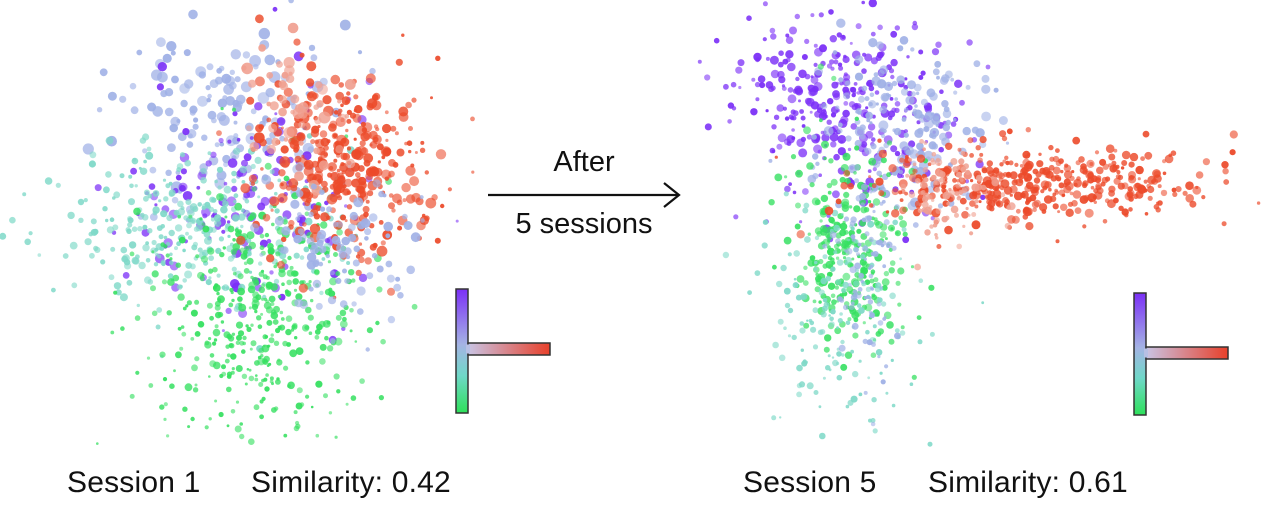  I want to click on session-label-left: Session 1, so click(134, 482).